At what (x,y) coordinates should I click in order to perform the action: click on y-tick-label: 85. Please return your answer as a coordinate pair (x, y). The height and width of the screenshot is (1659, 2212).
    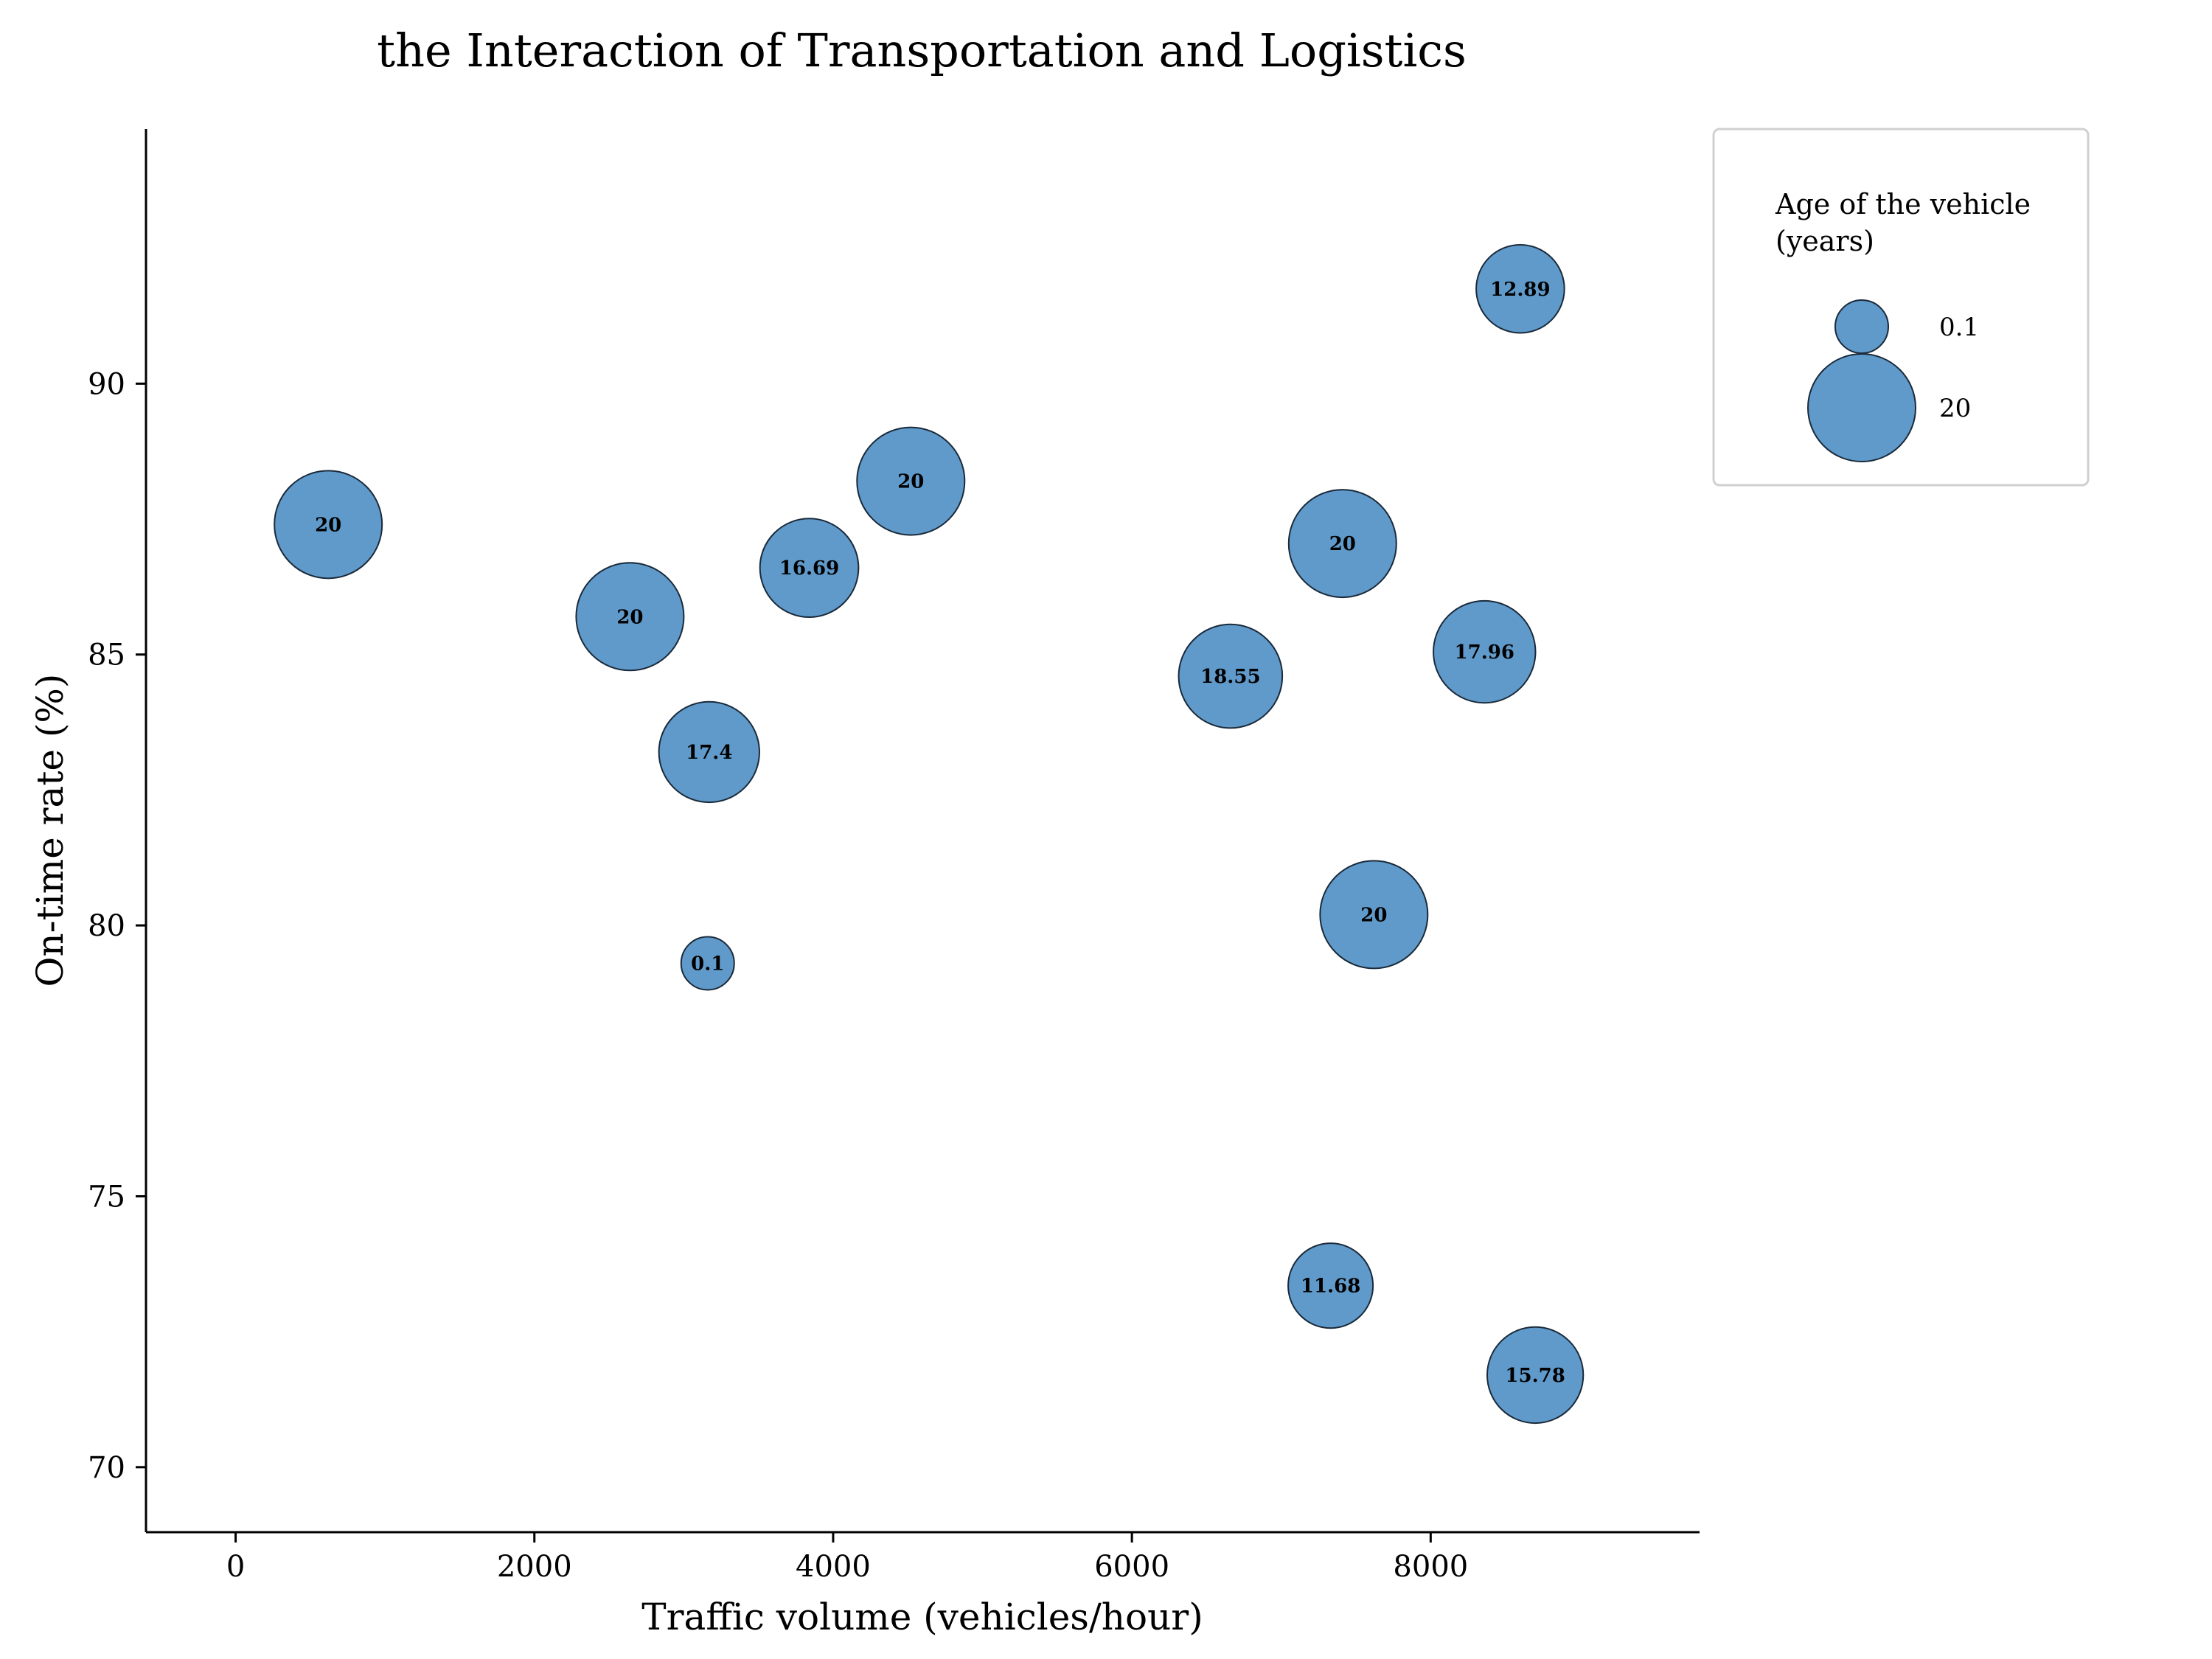
    Looking at the image, I should click on (106, 655).